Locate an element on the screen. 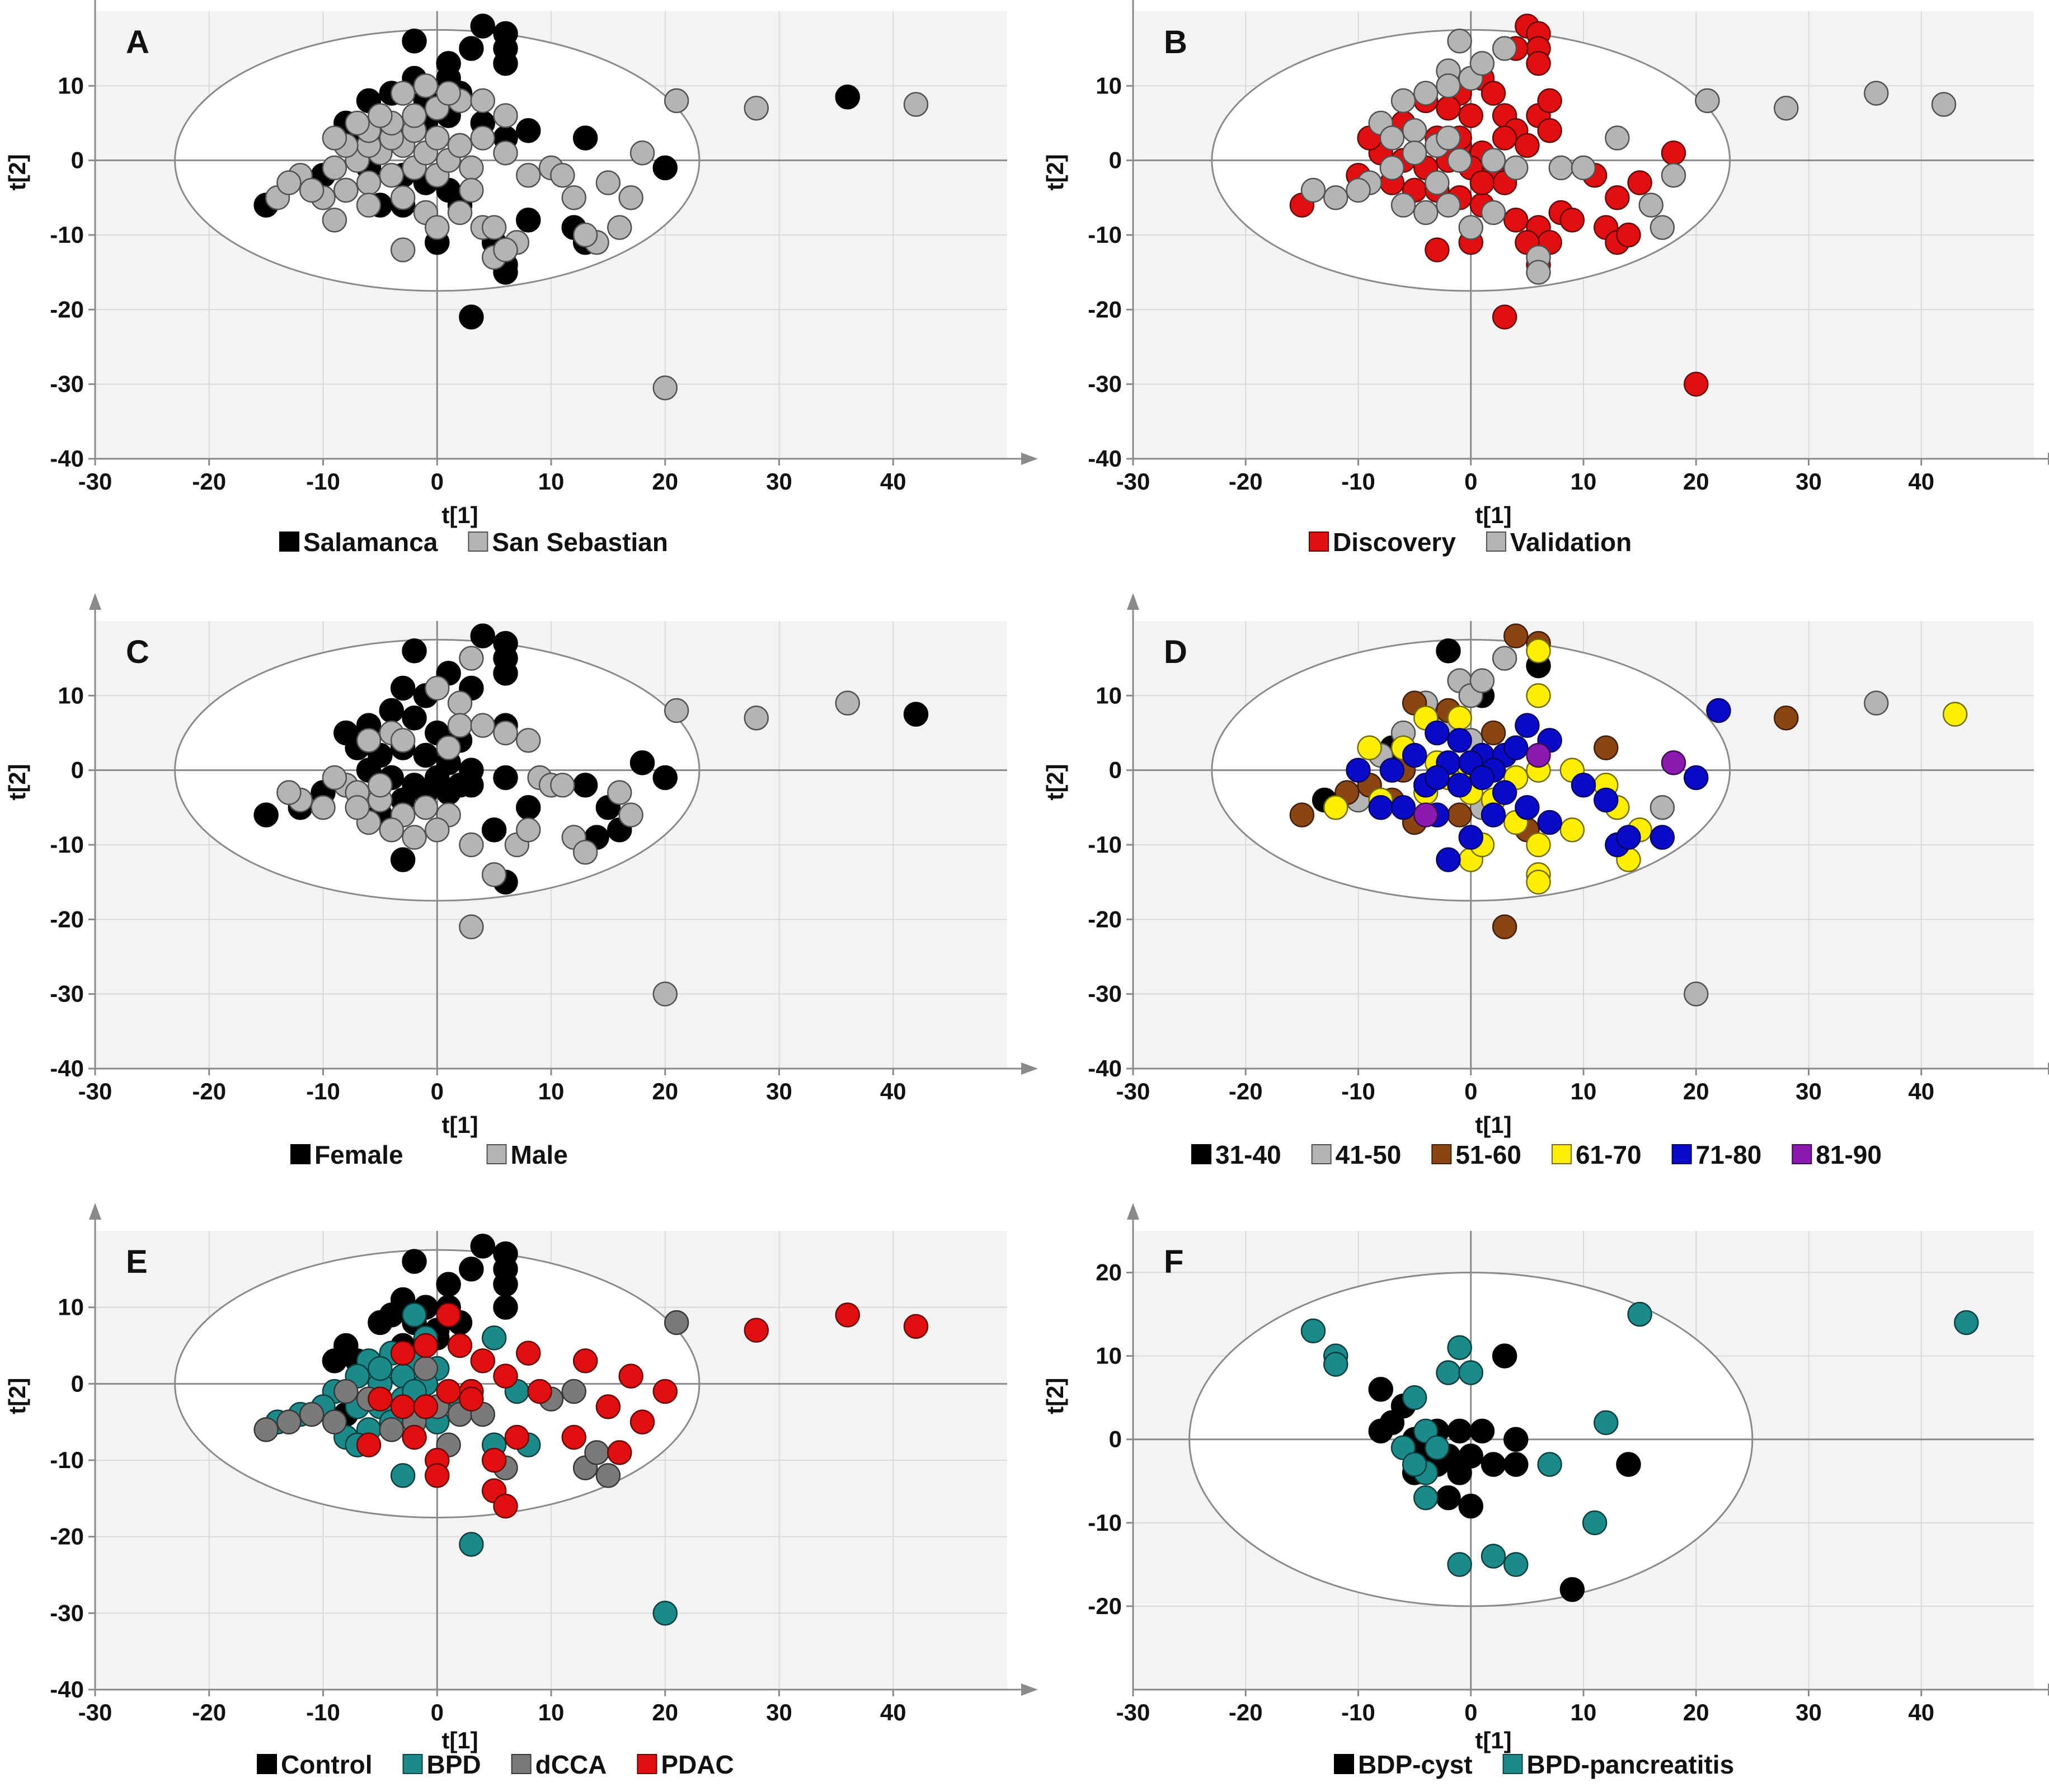  legend-label: BDP-cyst is located at coordinates (1415, 1764).